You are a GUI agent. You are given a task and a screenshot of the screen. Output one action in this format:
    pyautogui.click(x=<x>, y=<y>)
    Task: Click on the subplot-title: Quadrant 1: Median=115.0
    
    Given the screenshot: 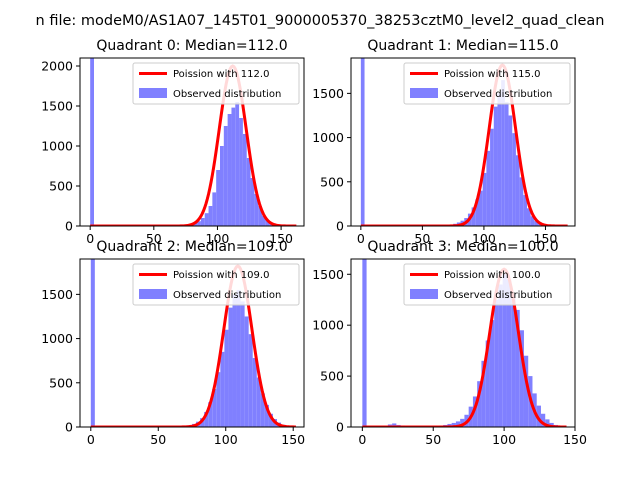 What is the action you would take?
    pyautogui.click(x=462, y=46)
    